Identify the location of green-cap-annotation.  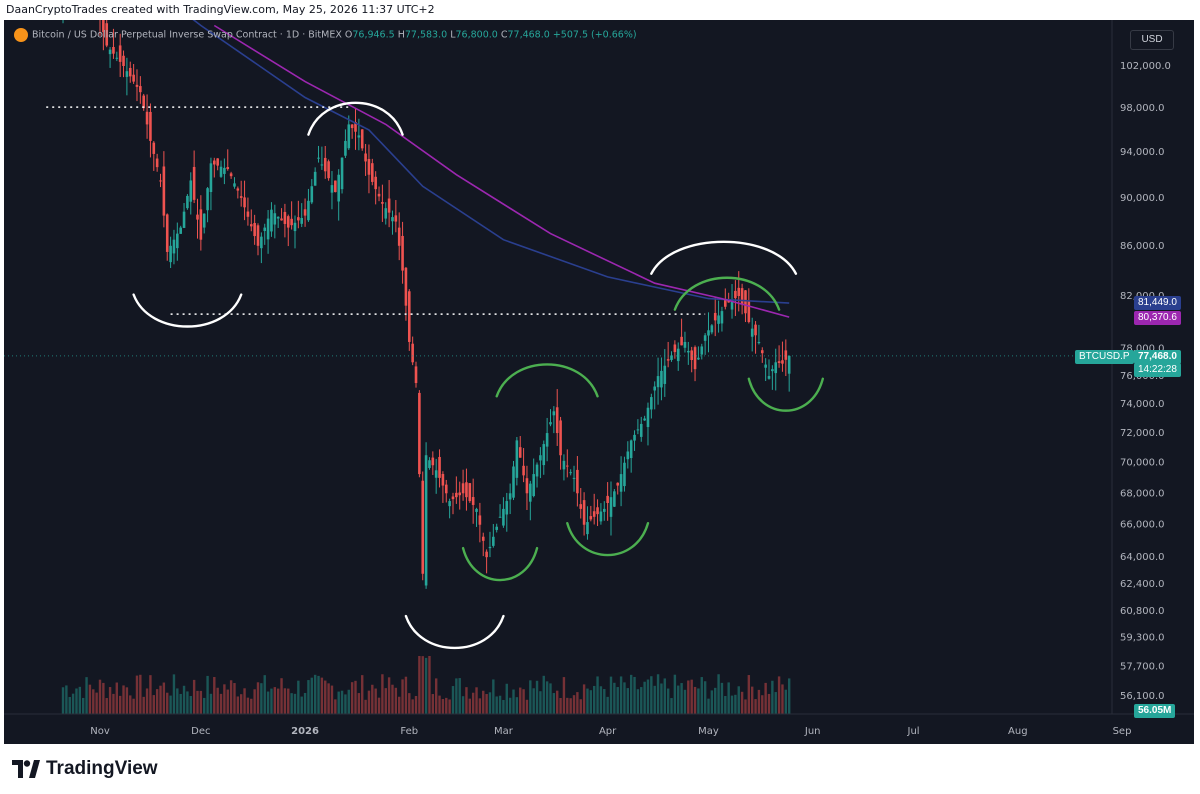
(727, 293).